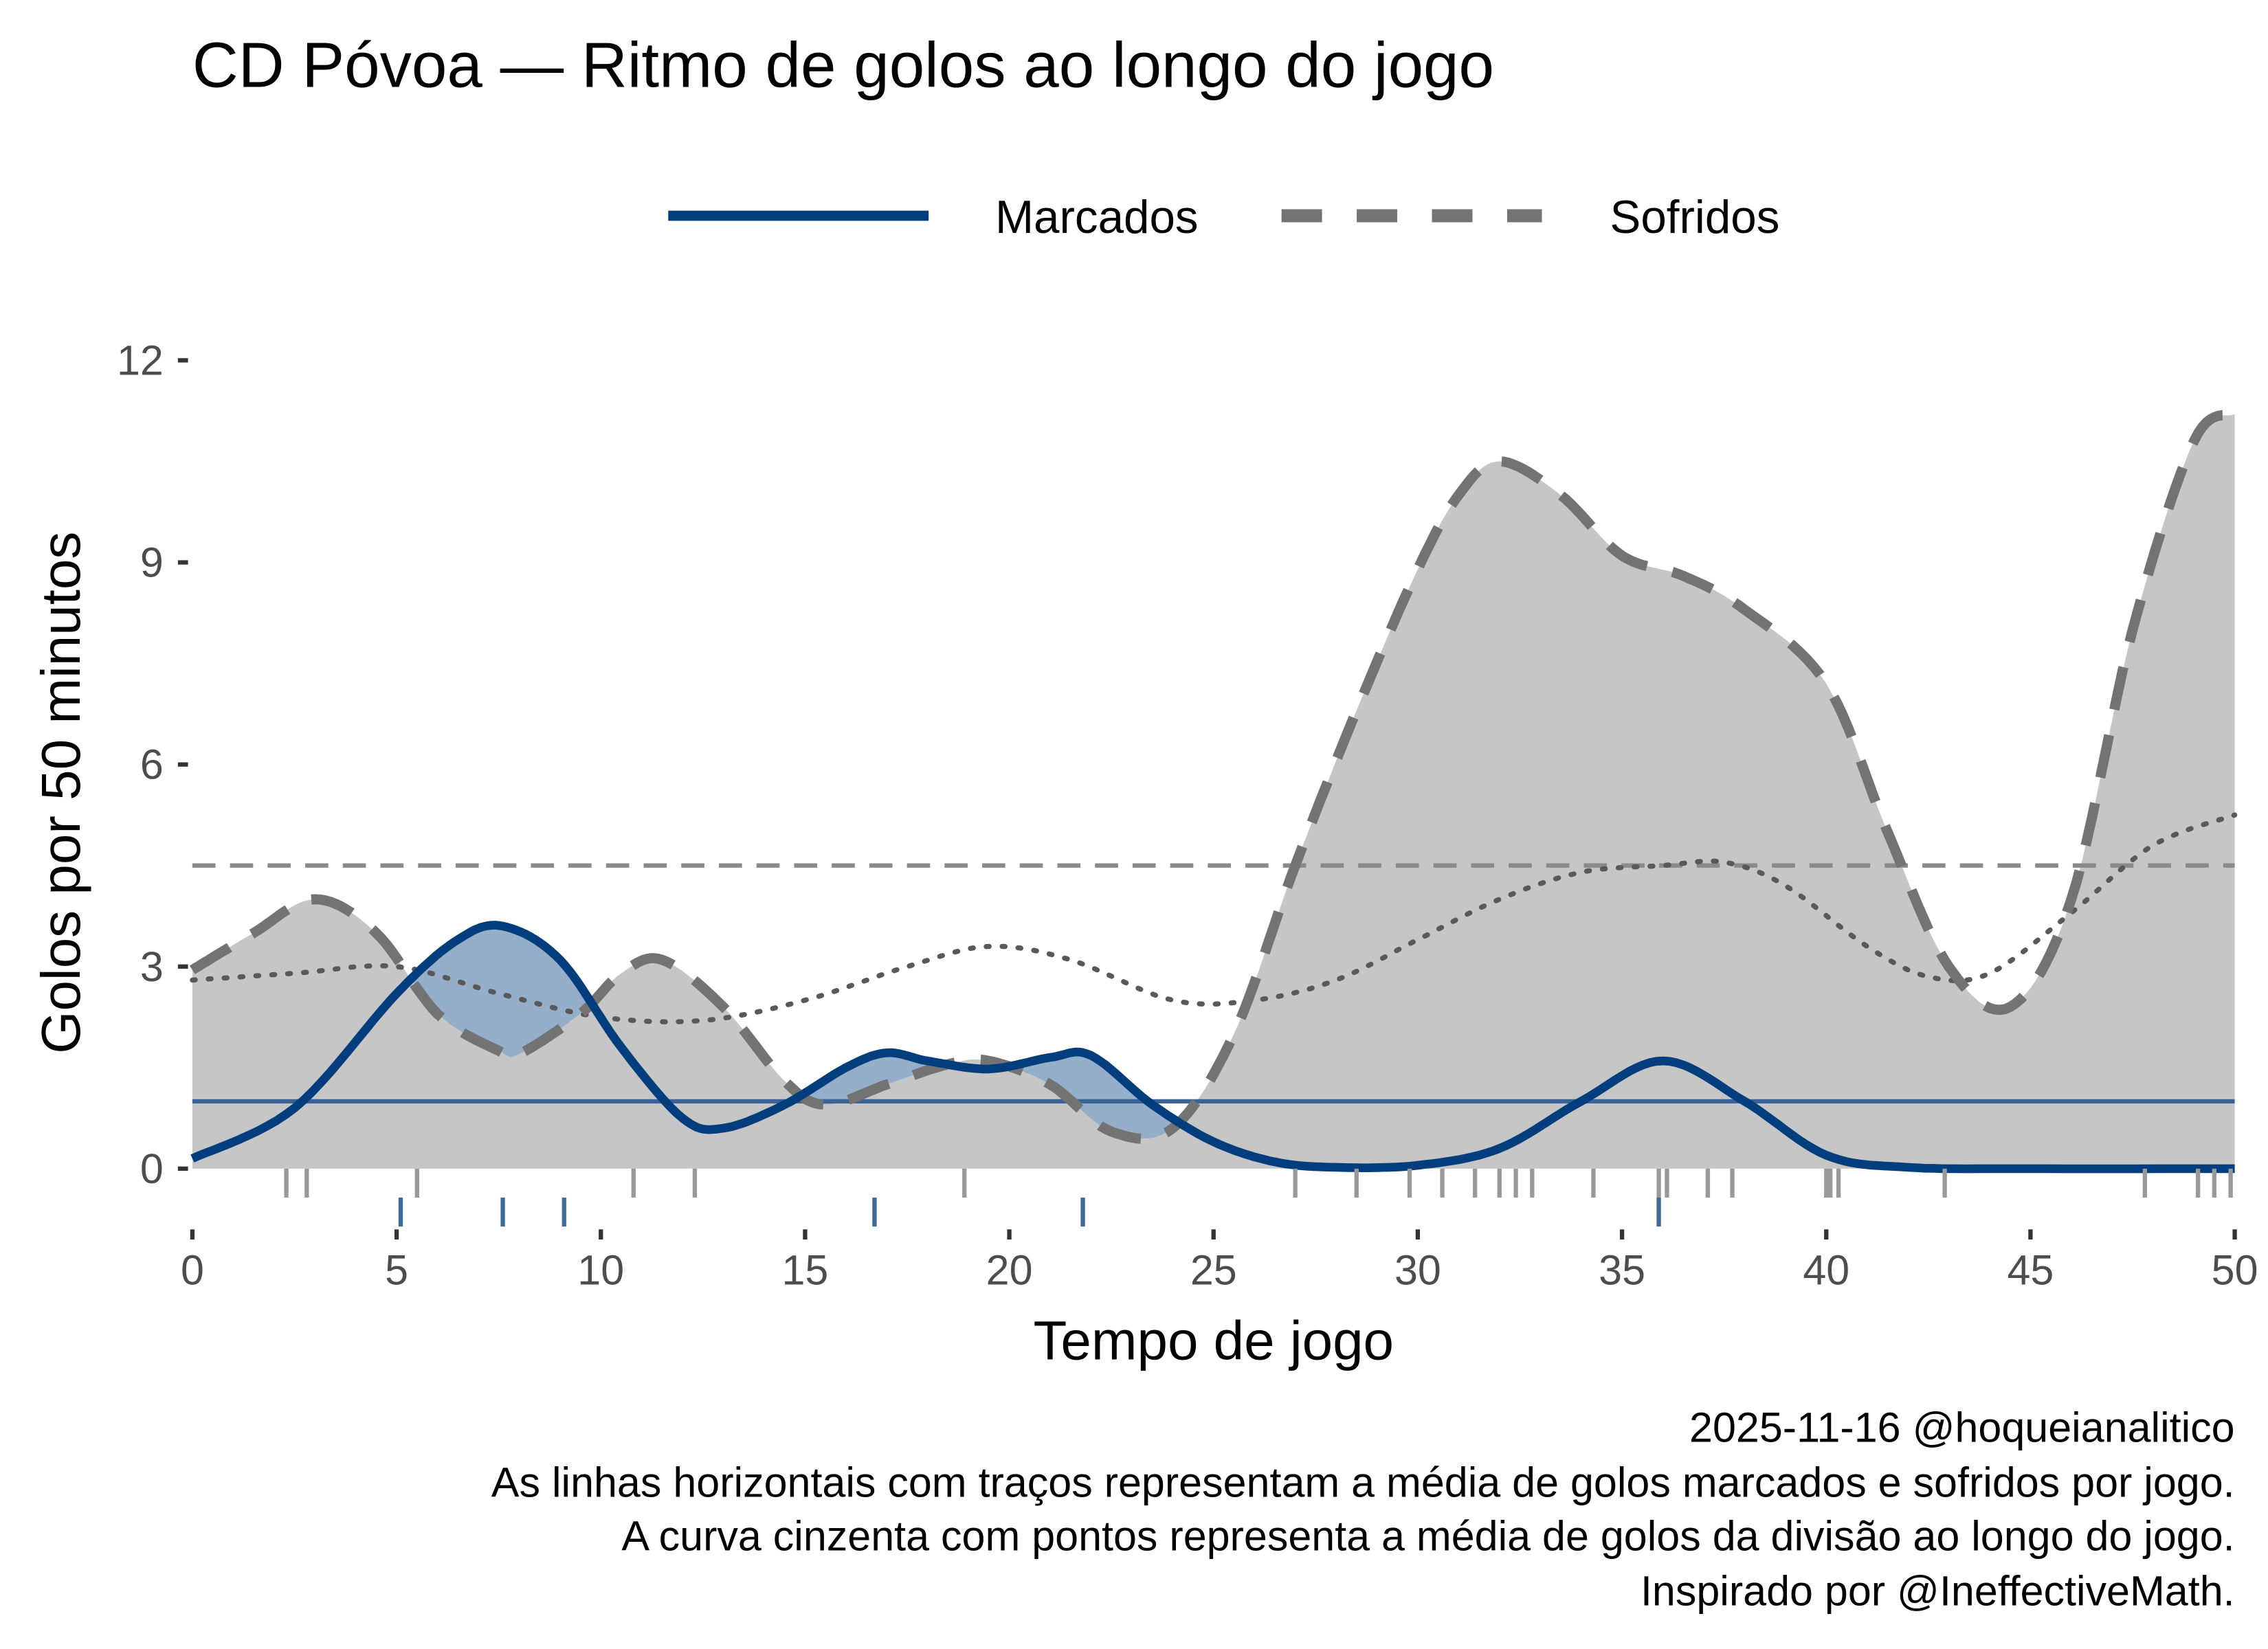 This screenshot has width=2268, height=1649. Describe the element at coordinates (805, 1269) in the screenshot. I see `x-tick-label: 15` at that location.